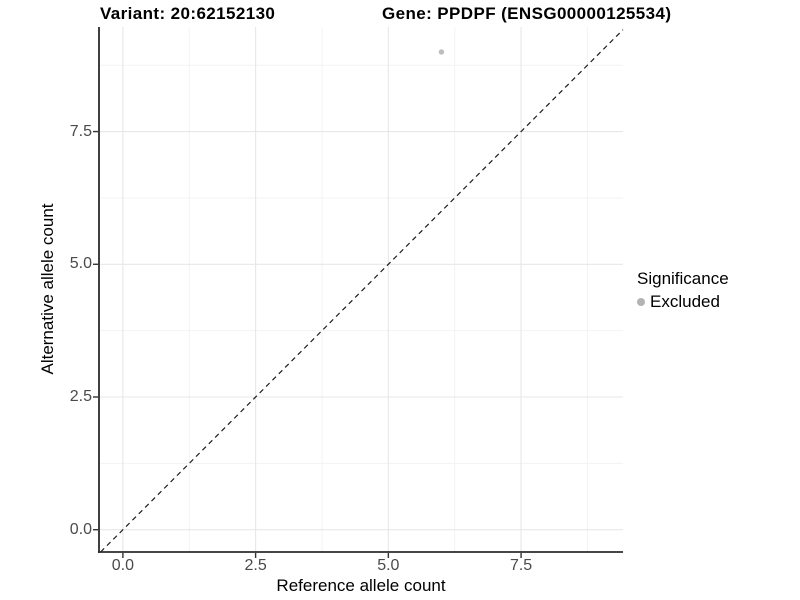 This screenshot has height=600, width=800. I want to click on x-tick-label: 0.0, so click(122, 565).